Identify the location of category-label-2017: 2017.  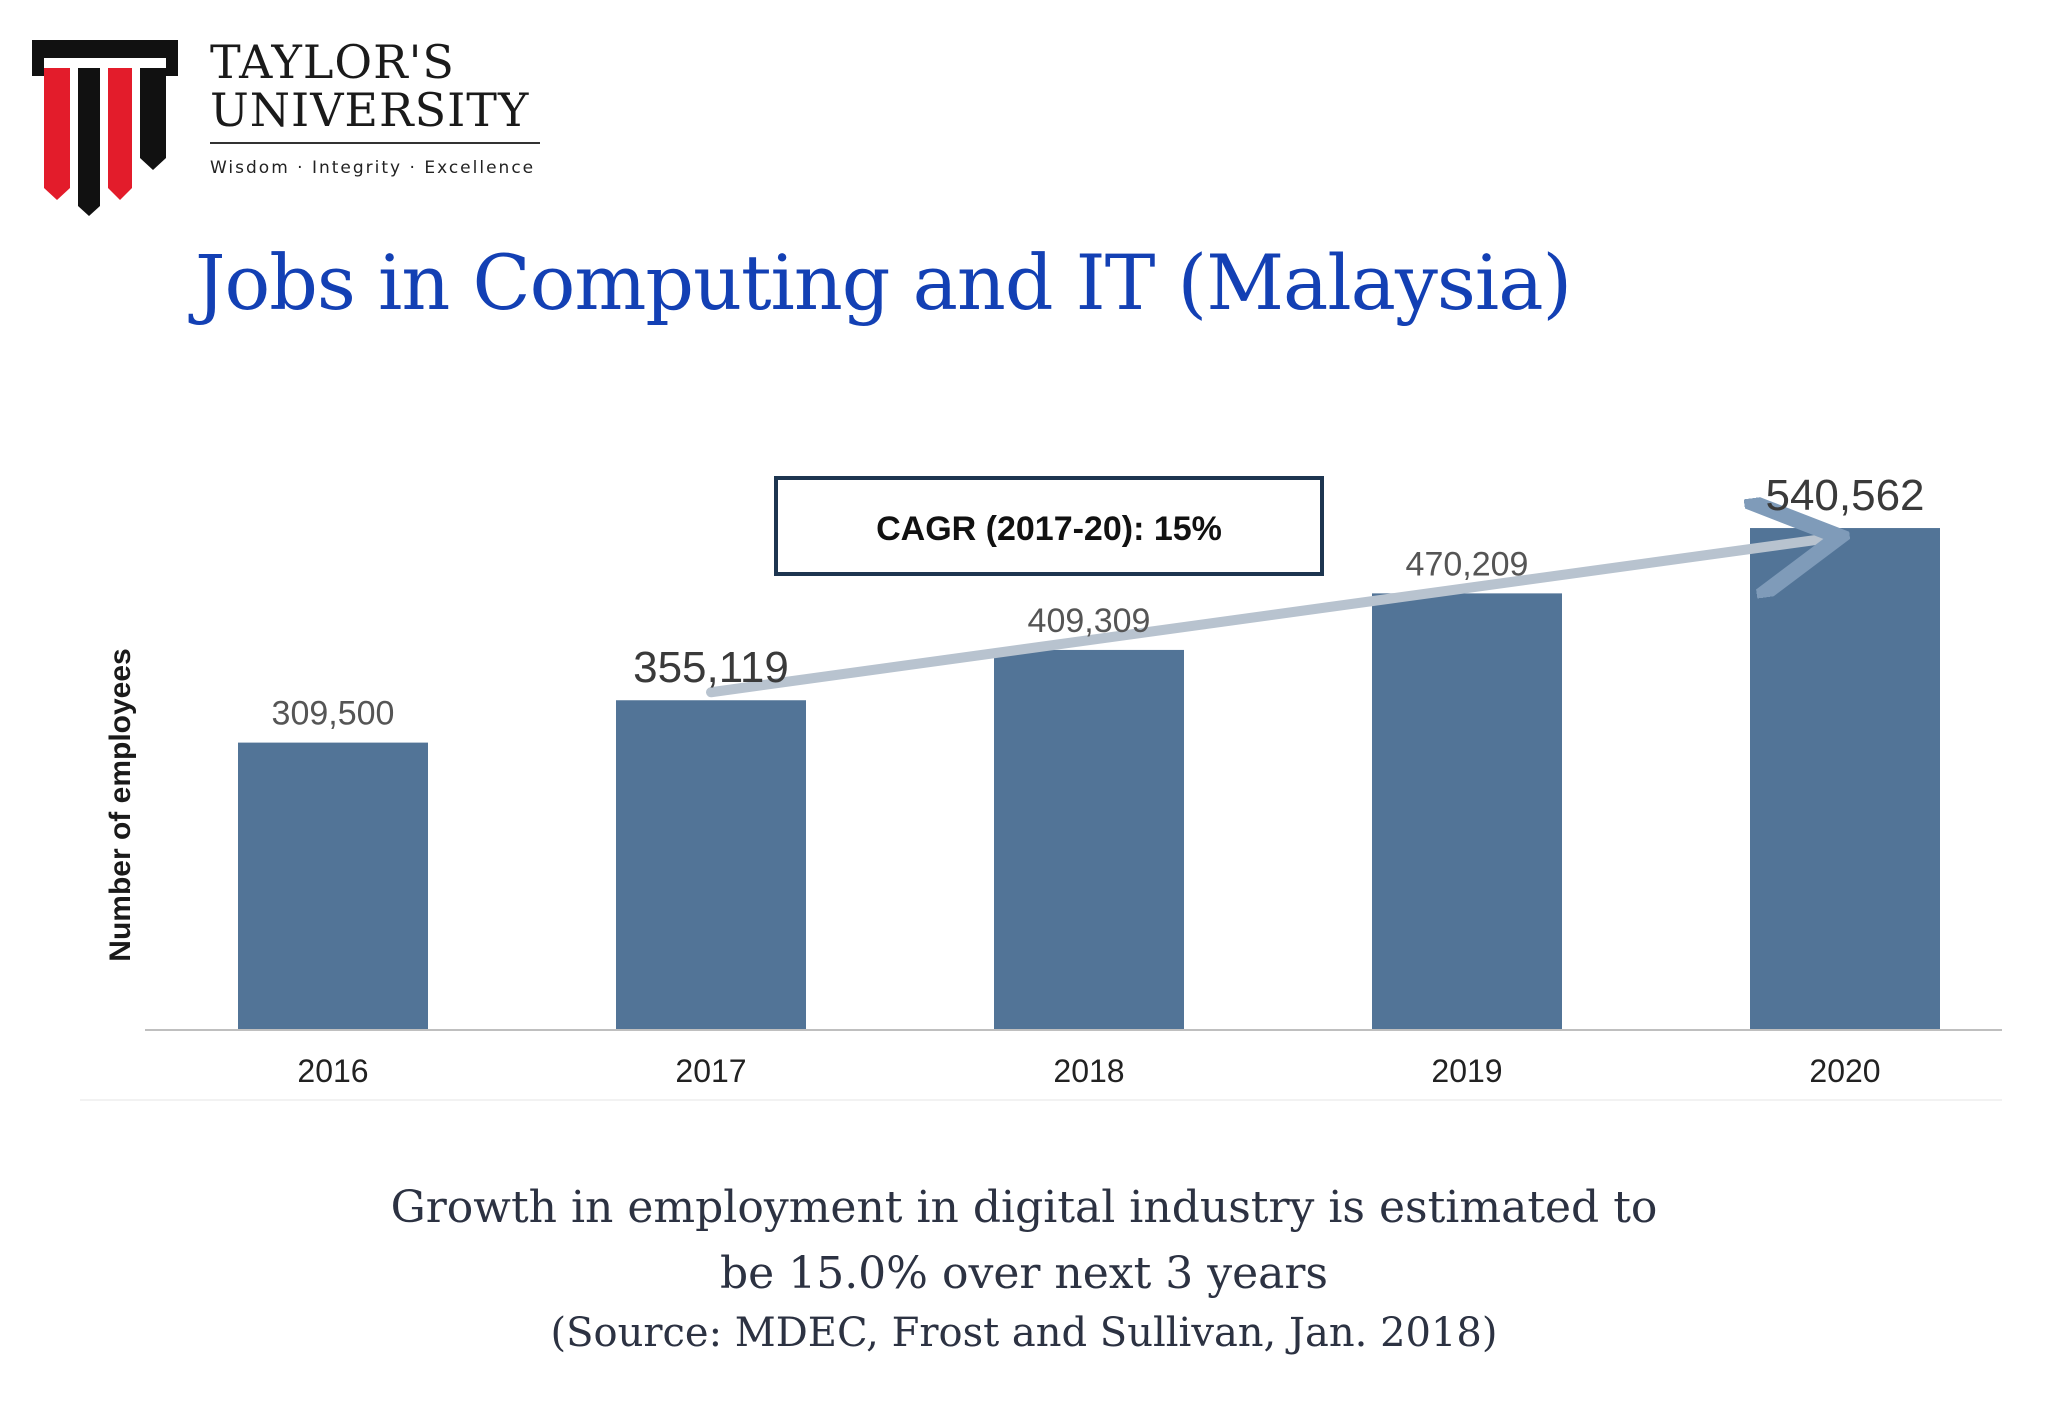
(710, 1071).